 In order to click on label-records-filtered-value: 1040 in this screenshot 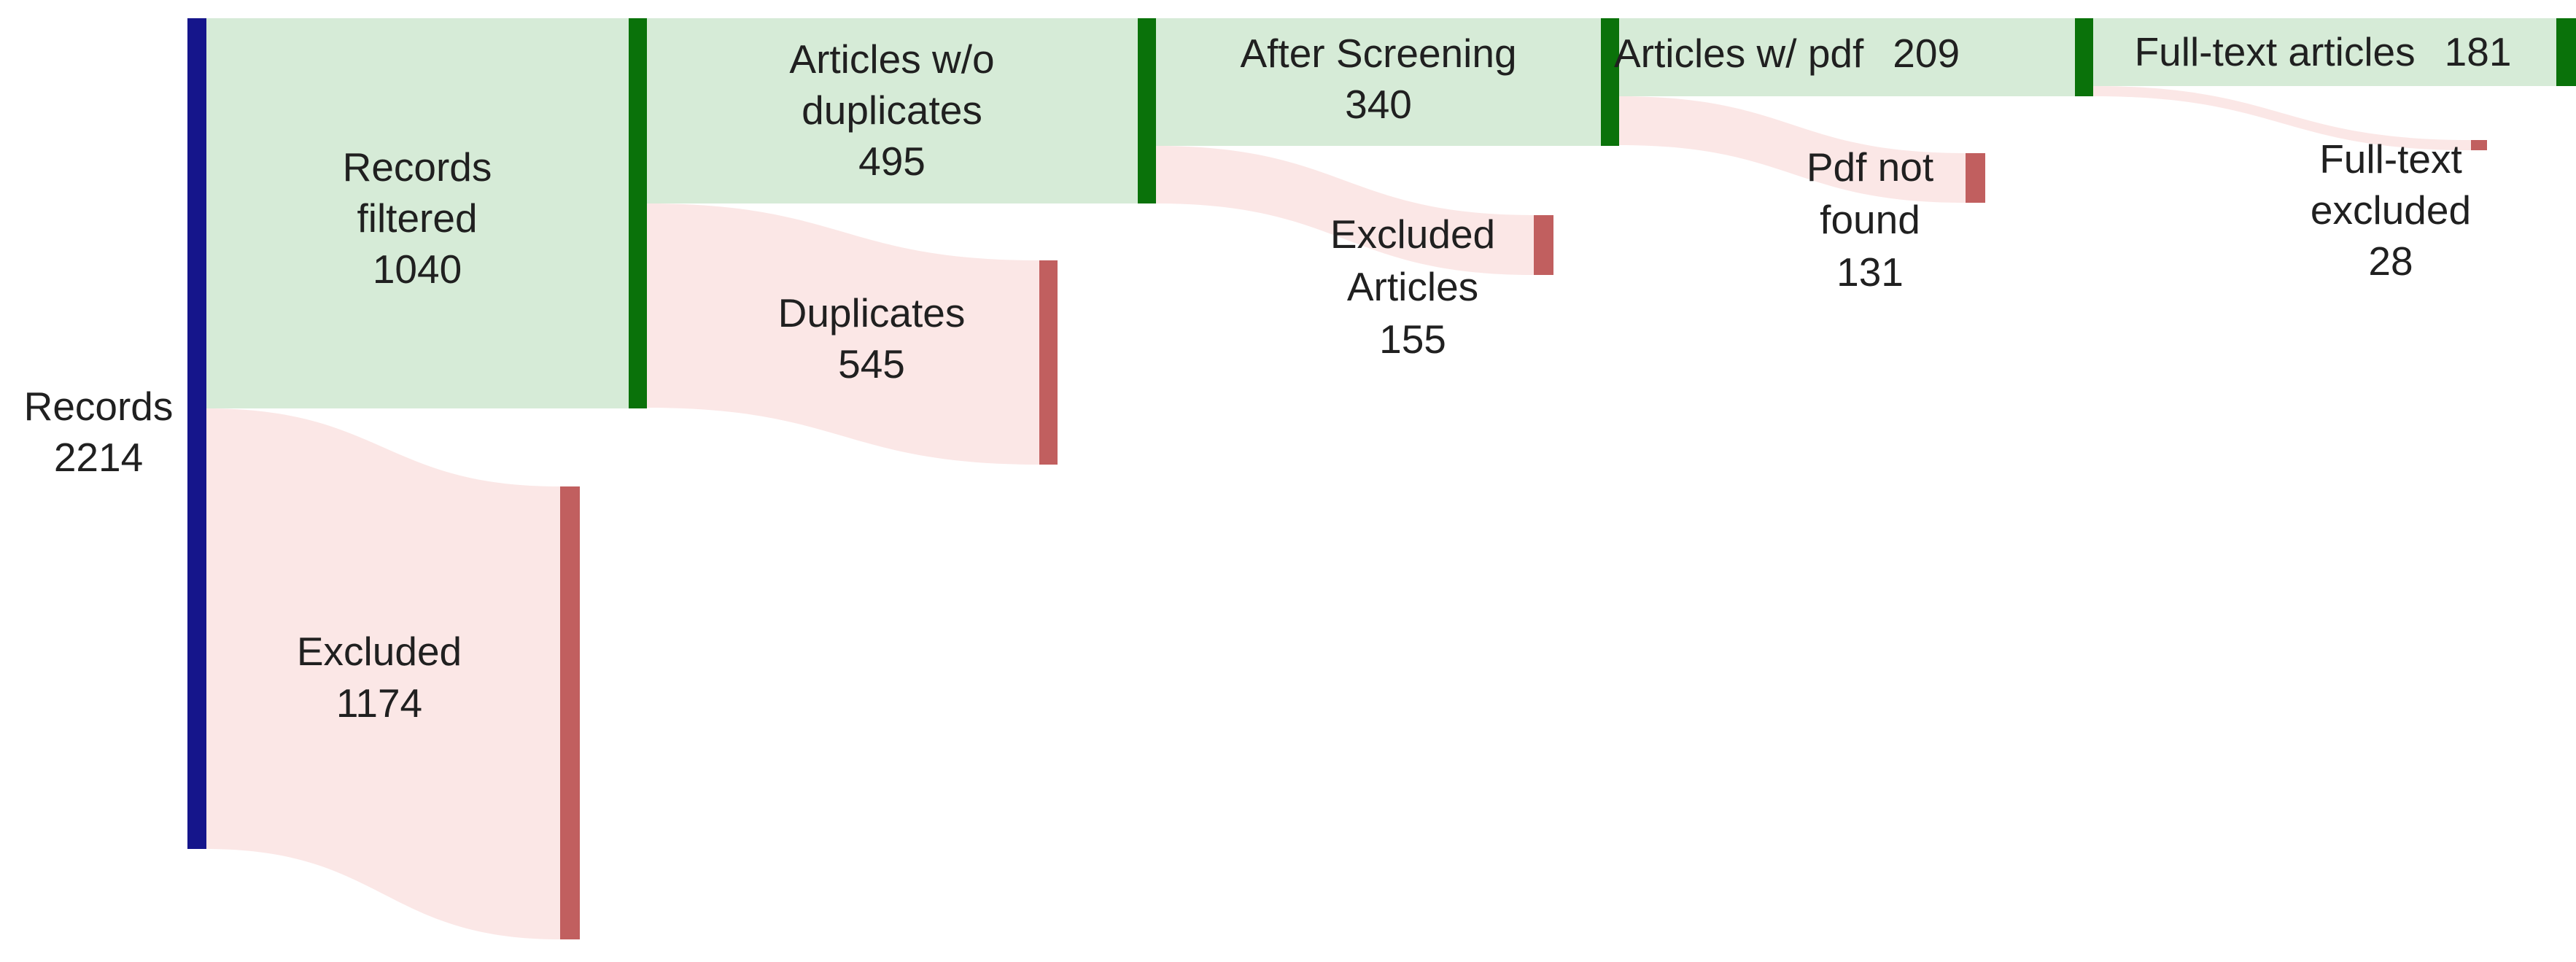, I will do `click(418, 269)`.